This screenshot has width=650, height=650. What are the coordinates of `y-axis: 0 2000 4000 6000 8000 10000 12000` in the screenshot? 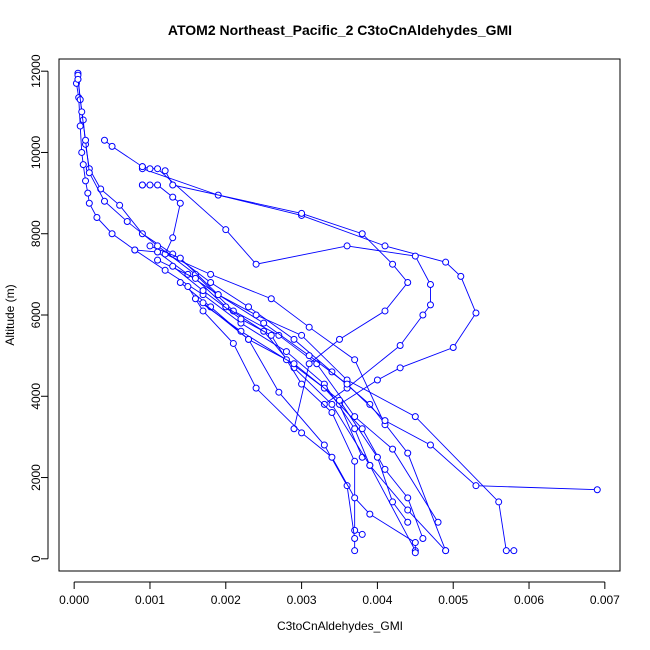 It's located at (39, 308).